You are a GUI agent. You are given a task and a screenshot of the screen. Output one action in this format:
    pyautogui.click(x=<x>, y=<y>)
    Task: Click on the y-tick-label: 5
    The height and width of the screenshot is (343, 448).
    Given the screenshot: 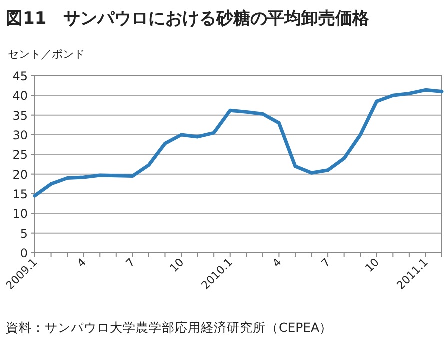 What is the action you would take?
    pyautogui.click(x=24, y=233)
    